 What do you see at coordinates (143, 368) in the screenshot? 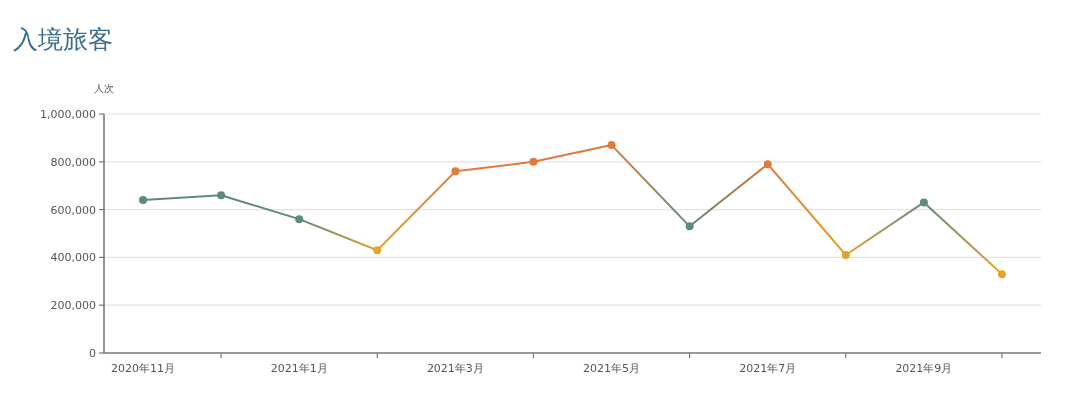
I see `xtick-label: 2020年11月` at bounding box center [143, 368].